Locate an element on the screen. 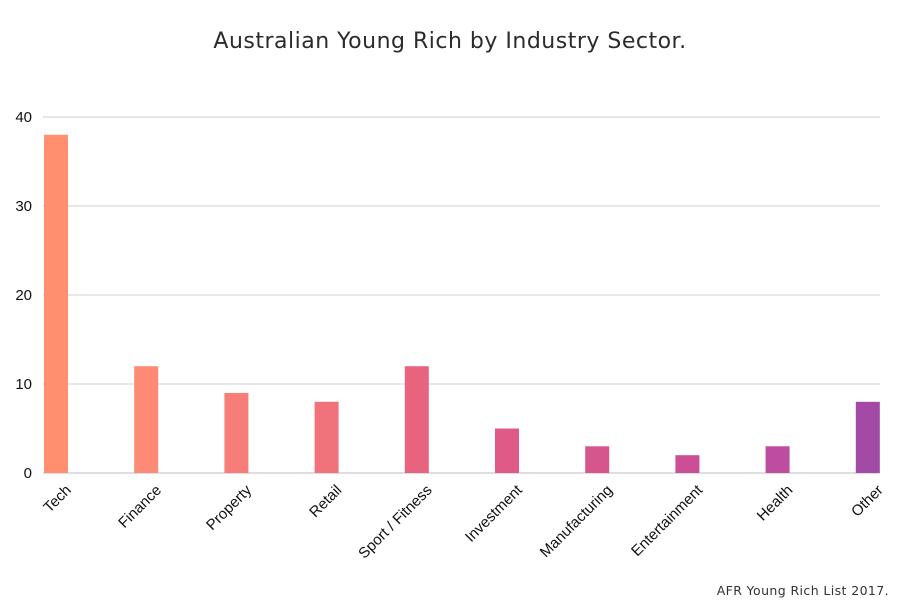  x-tick-label: Other is located at coordinates (867, 501).